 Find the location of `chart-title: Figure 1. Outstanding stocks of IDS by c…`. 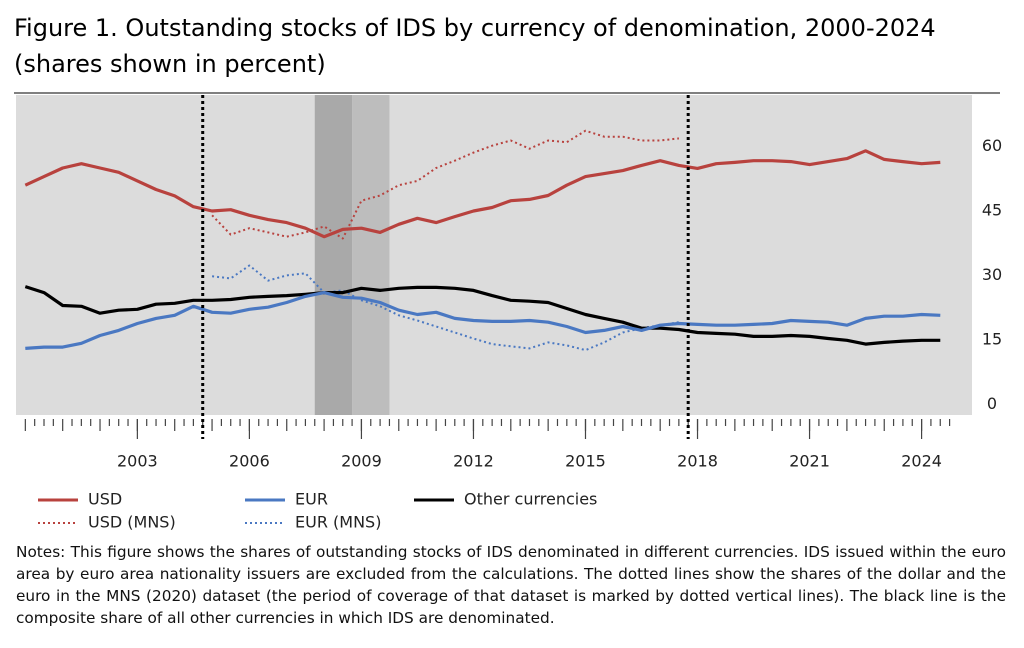

chart-title: Figure 1. Outstanding stocks of IDS by c… is located at coordinates (475, 28).